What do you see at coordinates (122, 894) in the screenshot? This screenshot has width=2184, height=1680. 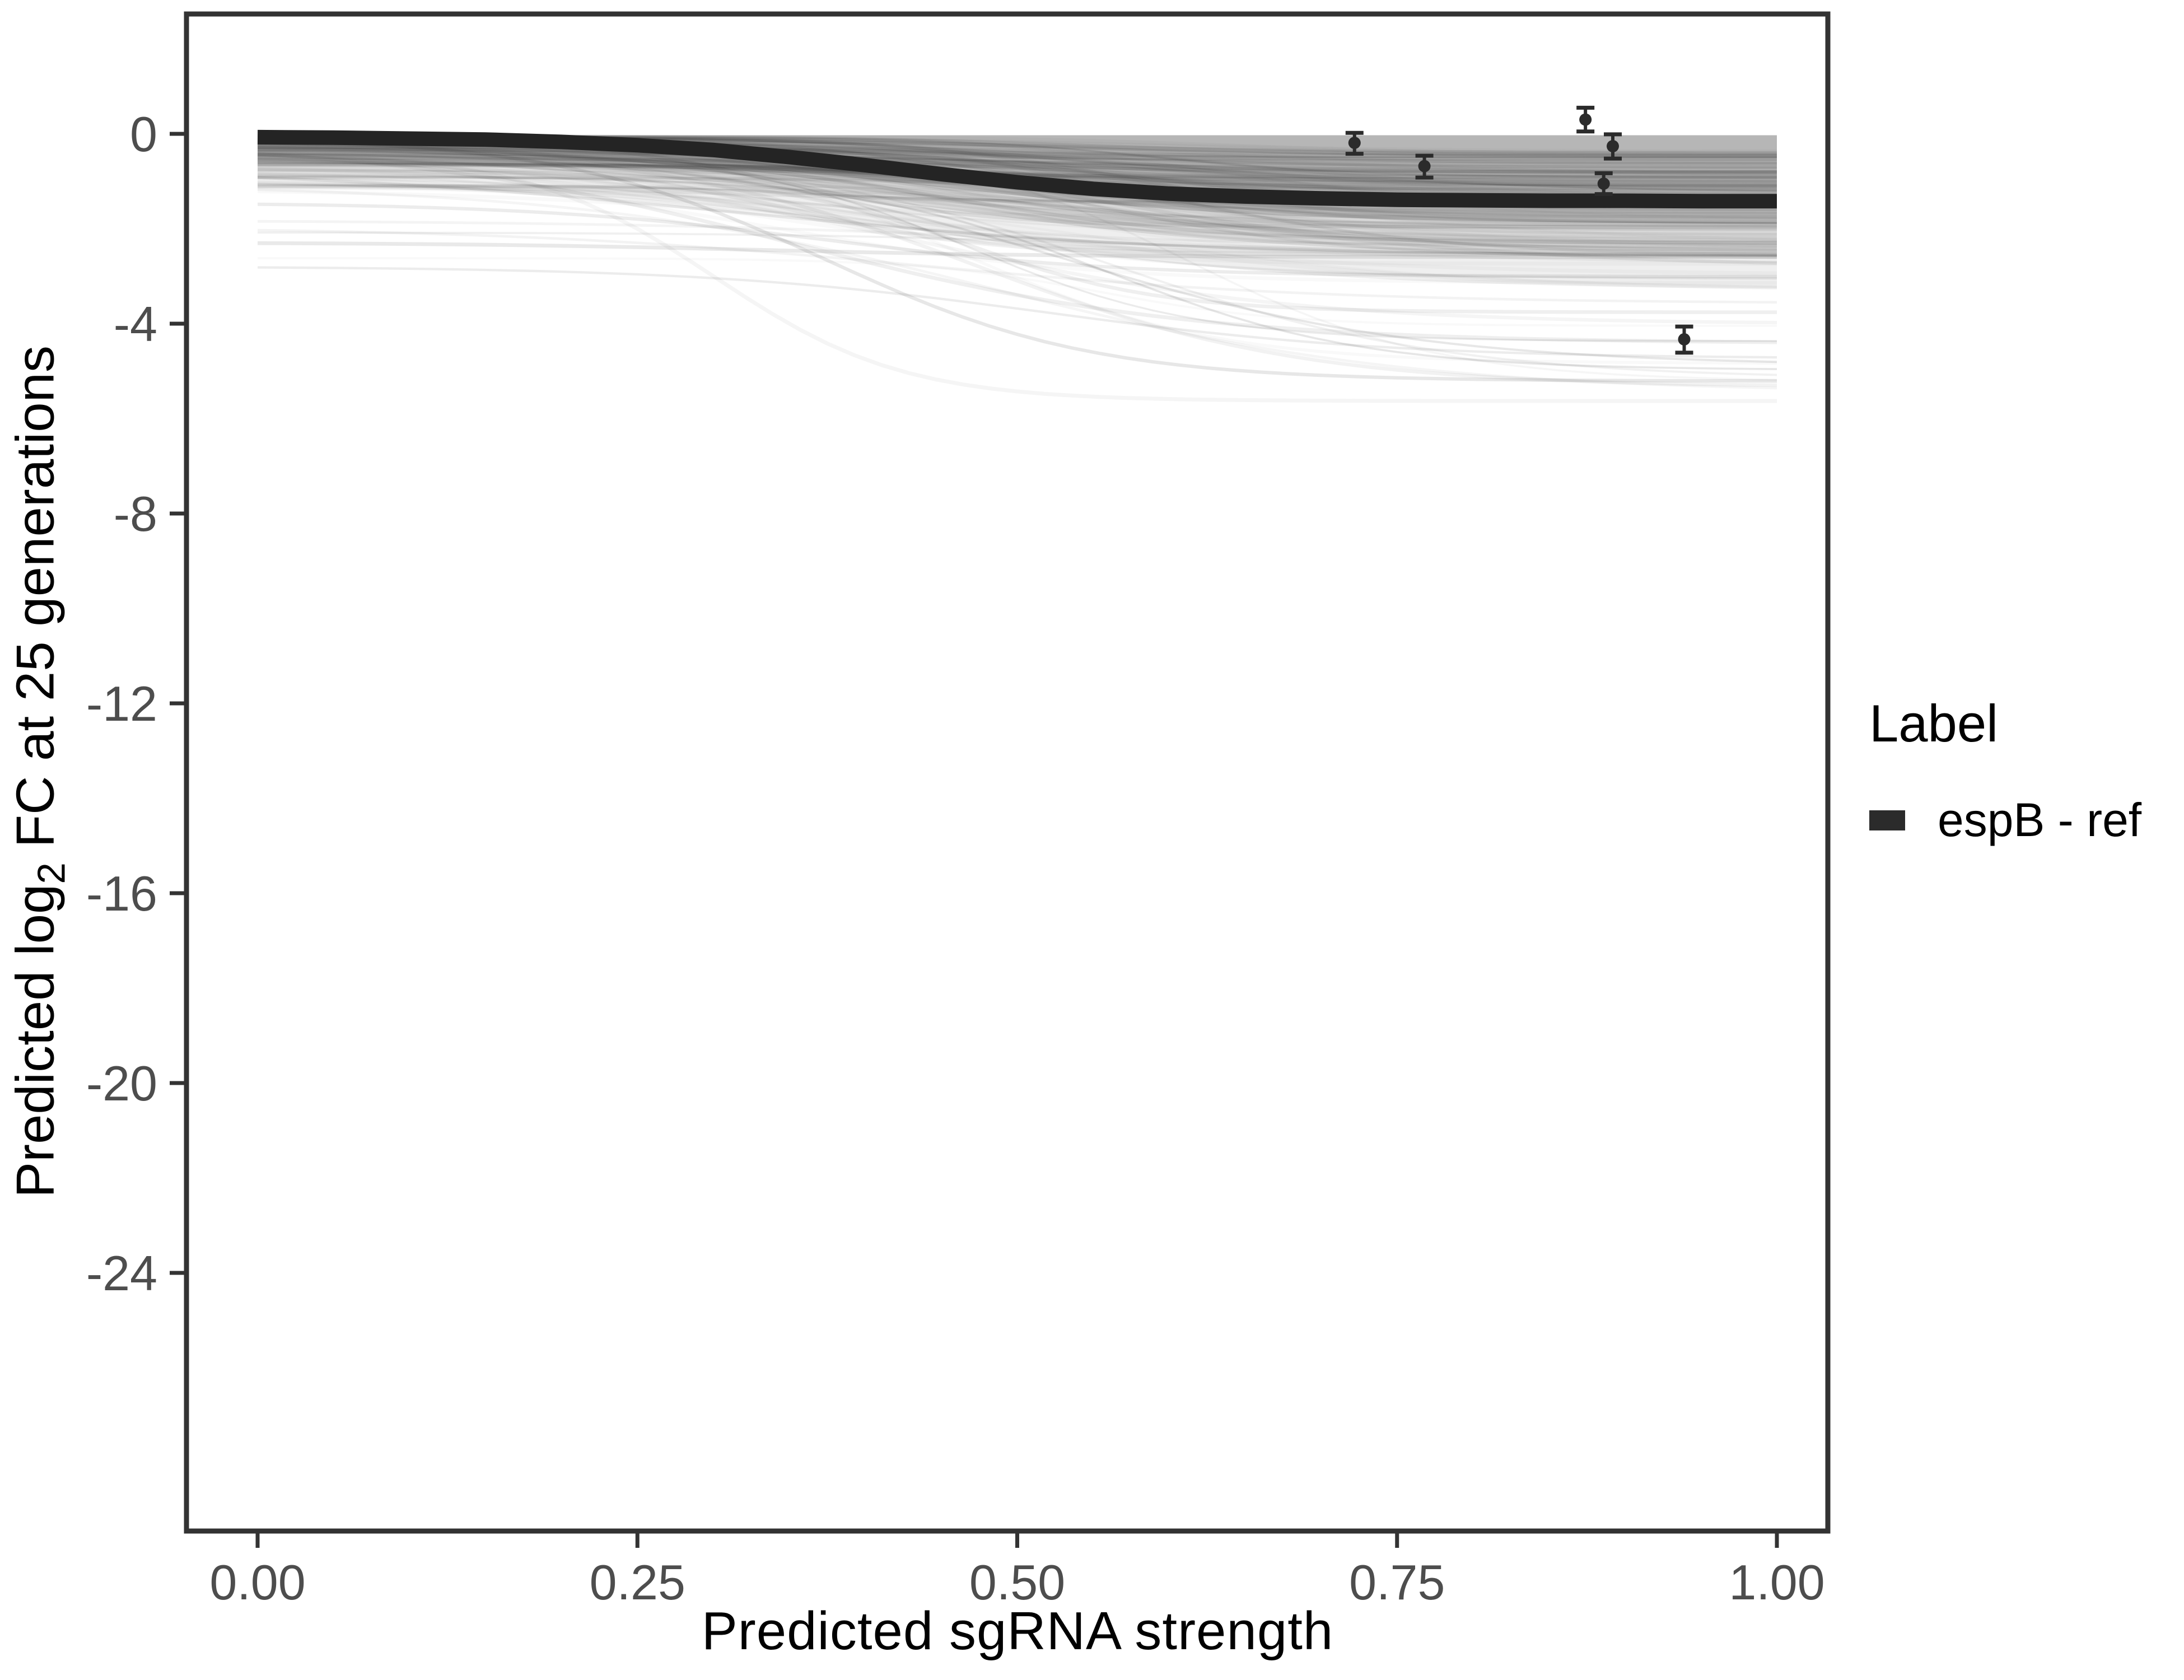 I see `y-tick-label: -16` at bounding box center [122, 894].